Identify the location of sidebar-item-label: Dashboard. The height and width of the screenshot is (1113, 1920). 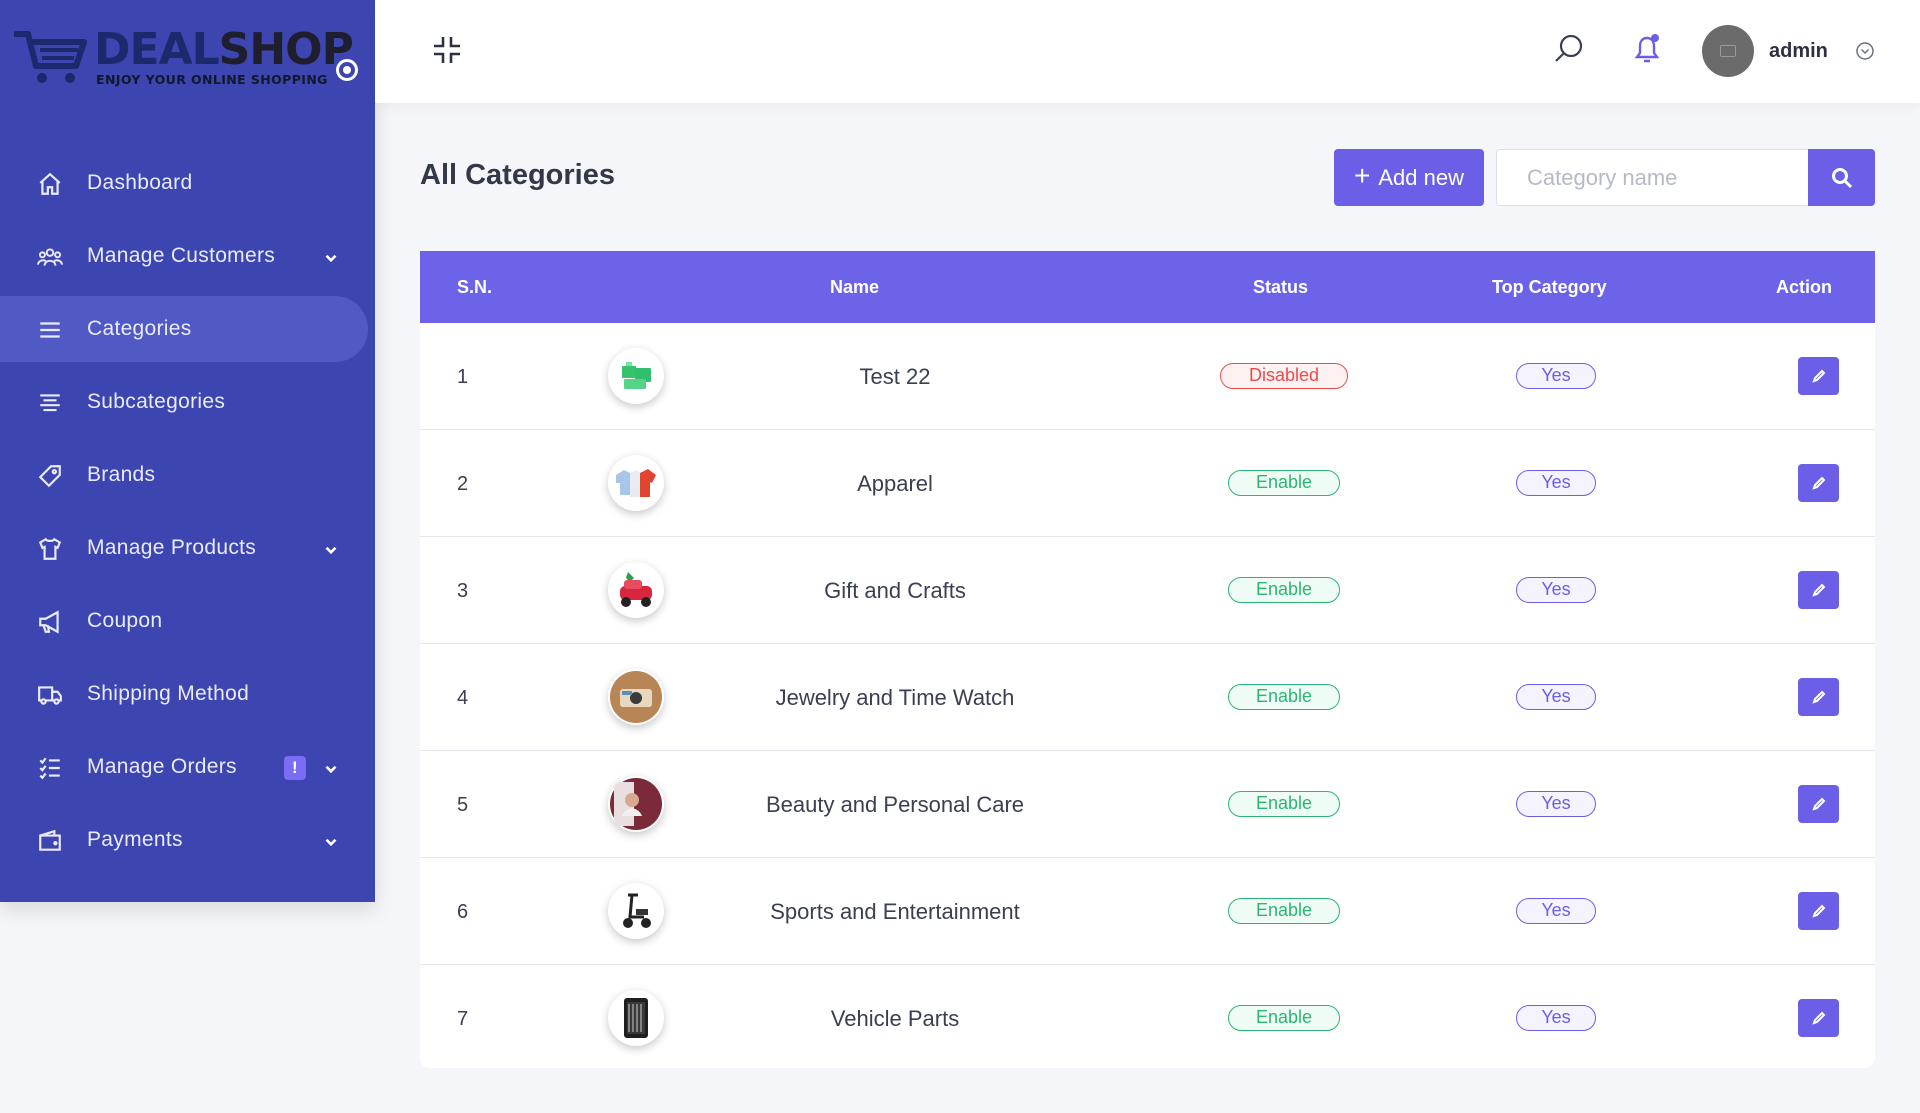
(140, 182).